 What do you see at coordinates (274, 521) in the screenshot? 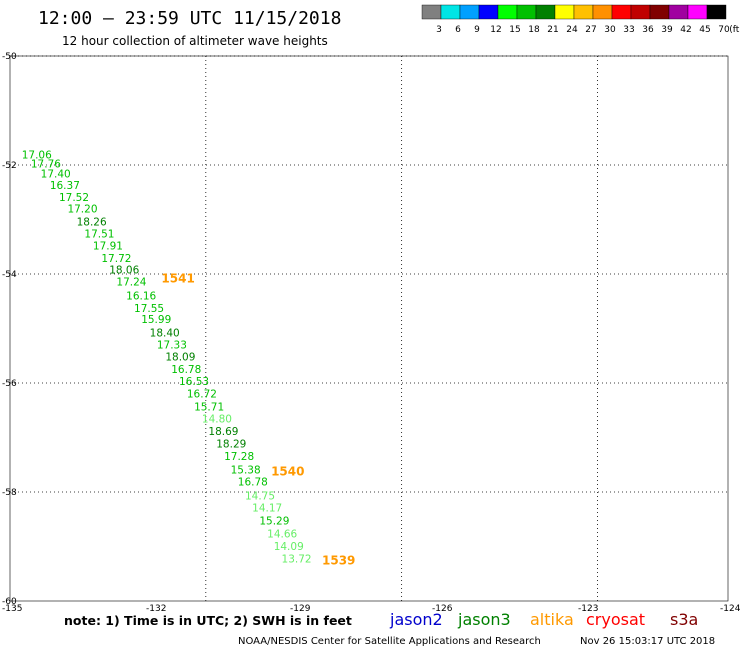
I see `wave-height-value: 15.29` at bounding box center [274, 521].